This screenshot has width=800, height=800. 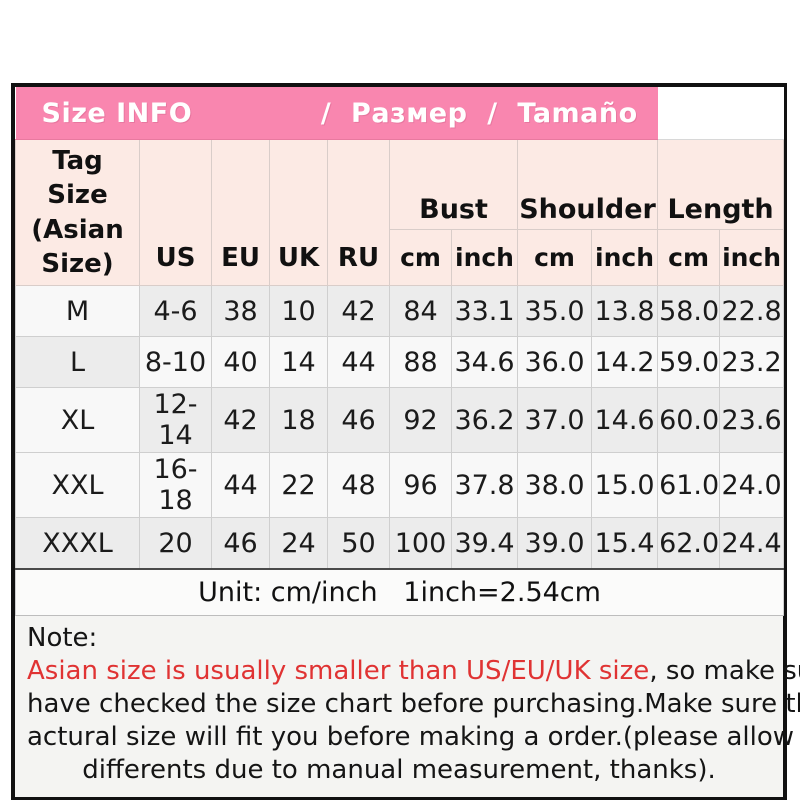 What do you see at coordinates (77, 212) in the screenshot?
I see `tag-size-header: Tag Size (Asian Size)` at bounding box center [77, 212].